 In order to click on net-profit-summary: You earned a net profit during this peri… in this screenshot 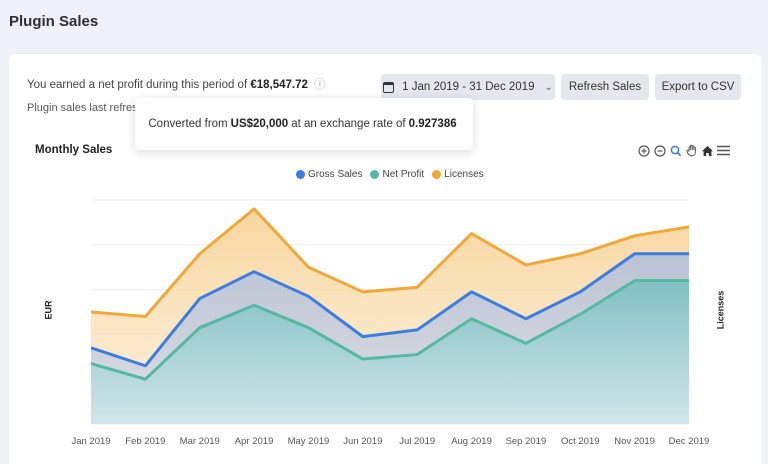, I will do `click(176, 84)`.